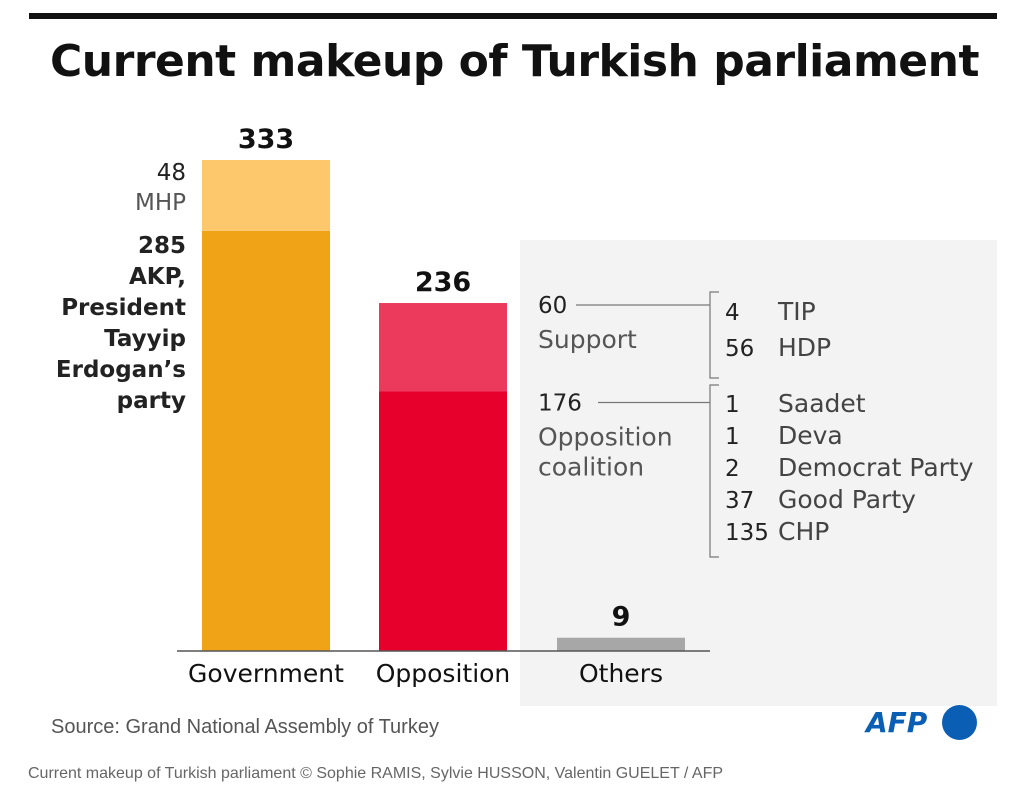 Image resolution: width=1024 pixels, height=795 pixels. I want to click on bar-total-label: 236, so click(443, 282).